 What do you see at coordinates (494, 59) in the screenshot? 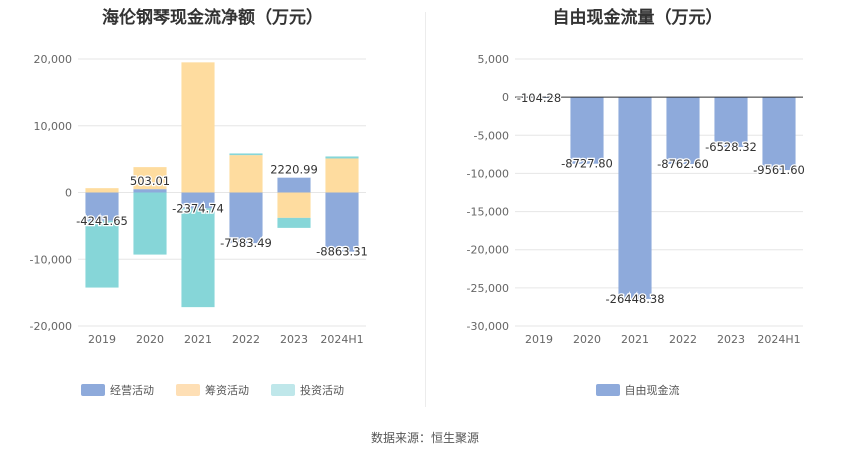
I see `y-tick-label: 5,000` at bounding box center [494, 59].